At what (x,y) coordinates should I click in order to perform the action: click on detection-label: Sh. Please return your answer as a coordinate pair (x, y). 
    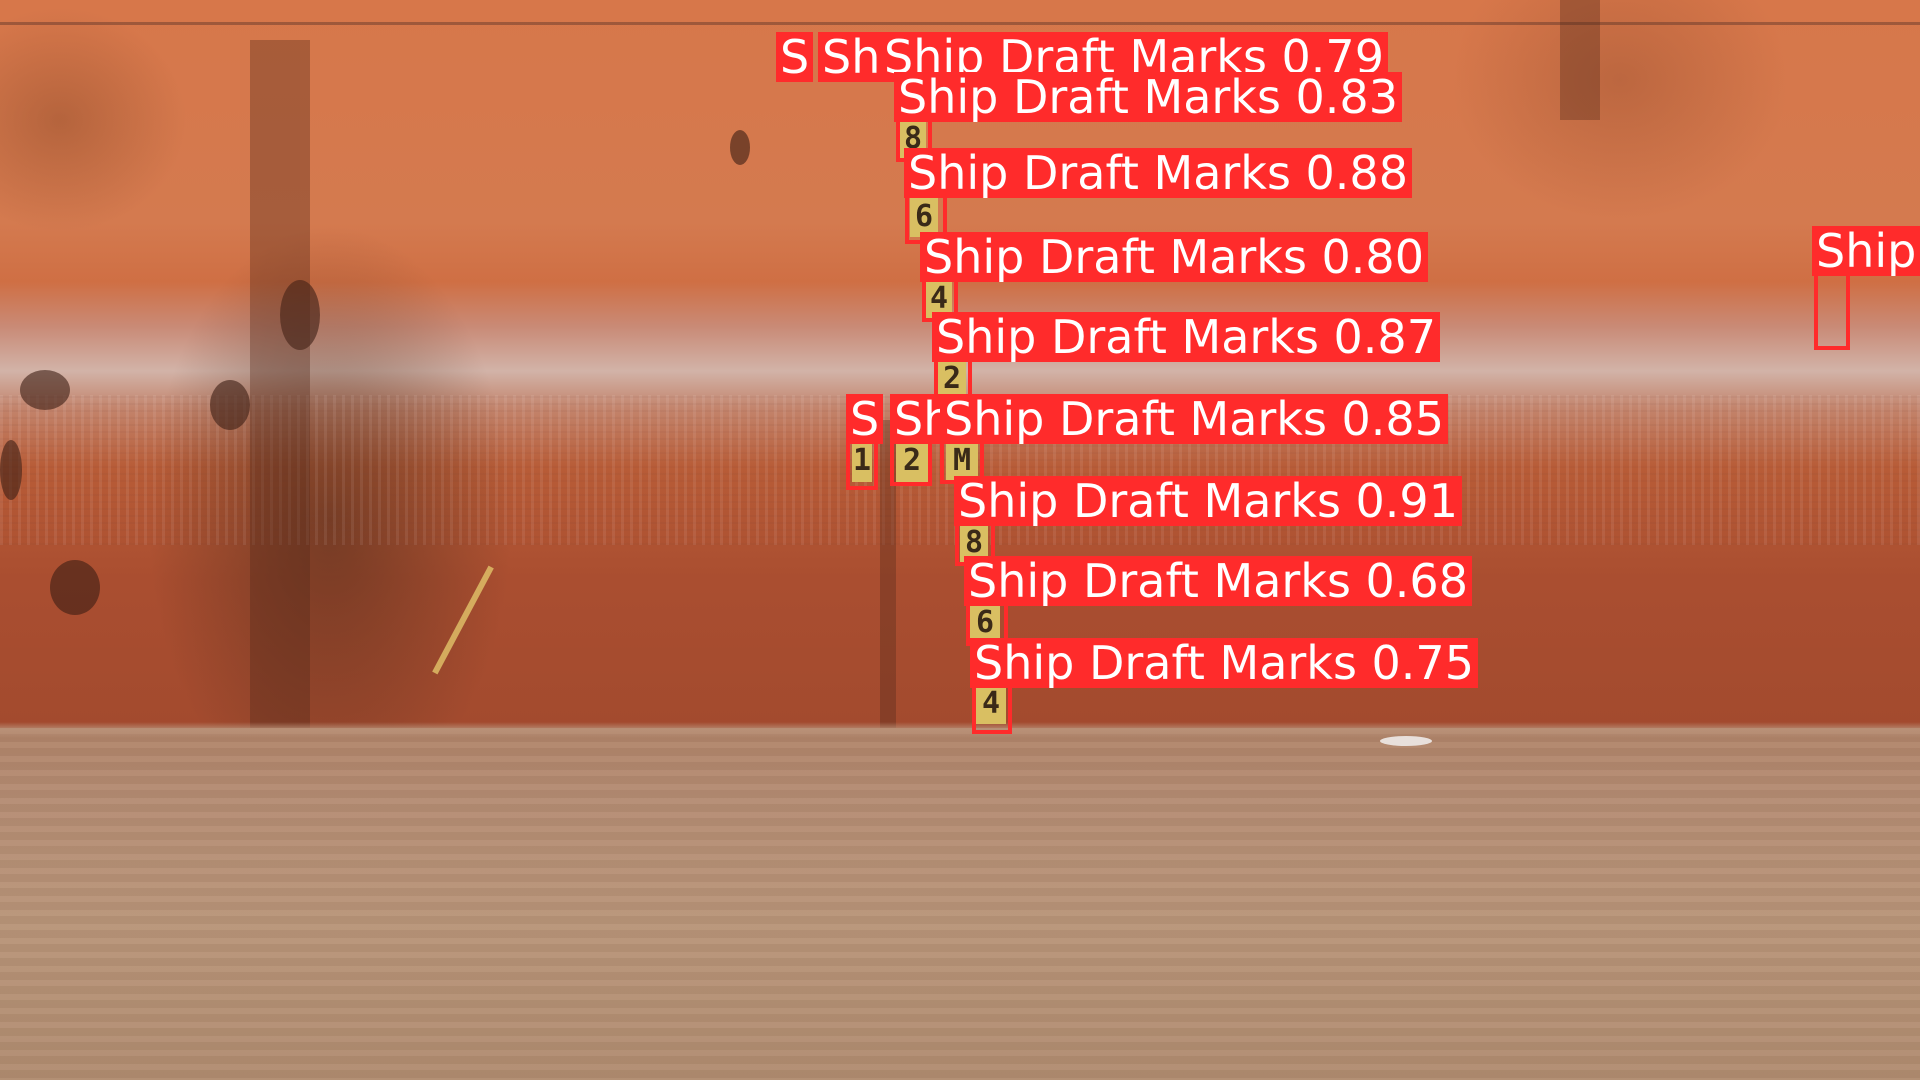
    Looking at the image, I should click on (851, 57).